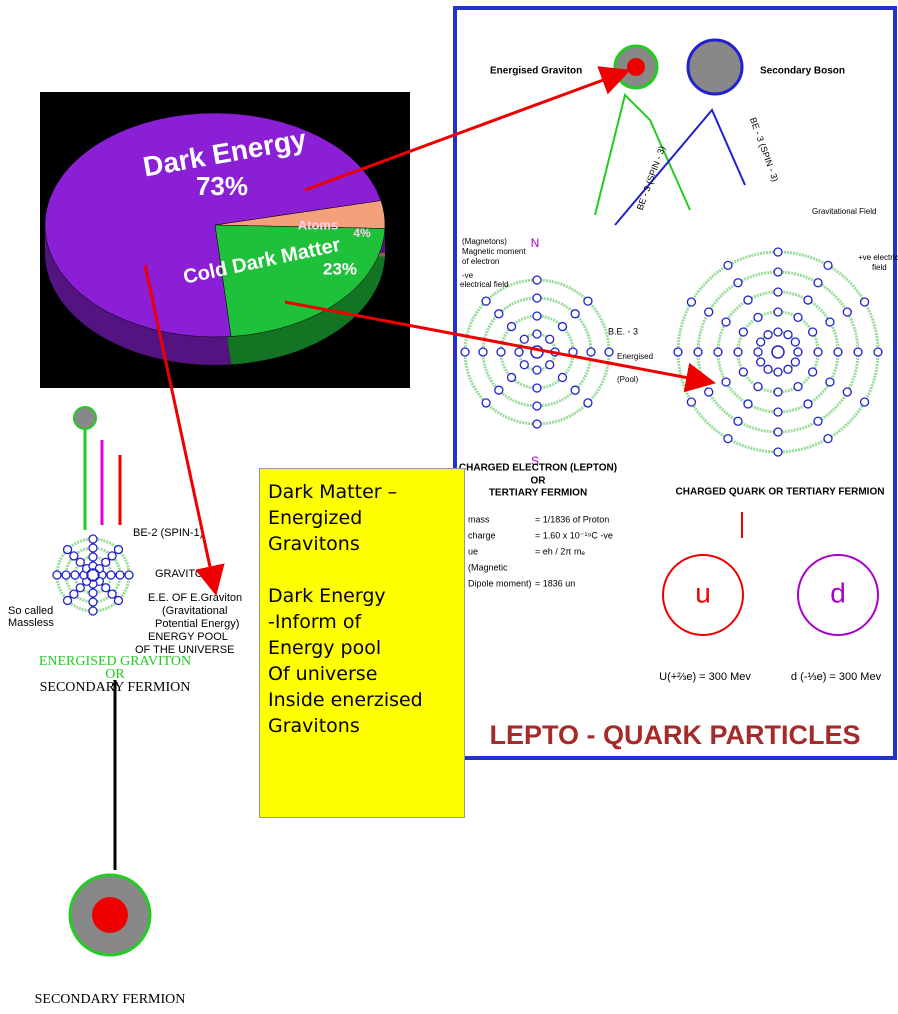  I want to click on note-line: Dark Matter –, so click(333, 492).